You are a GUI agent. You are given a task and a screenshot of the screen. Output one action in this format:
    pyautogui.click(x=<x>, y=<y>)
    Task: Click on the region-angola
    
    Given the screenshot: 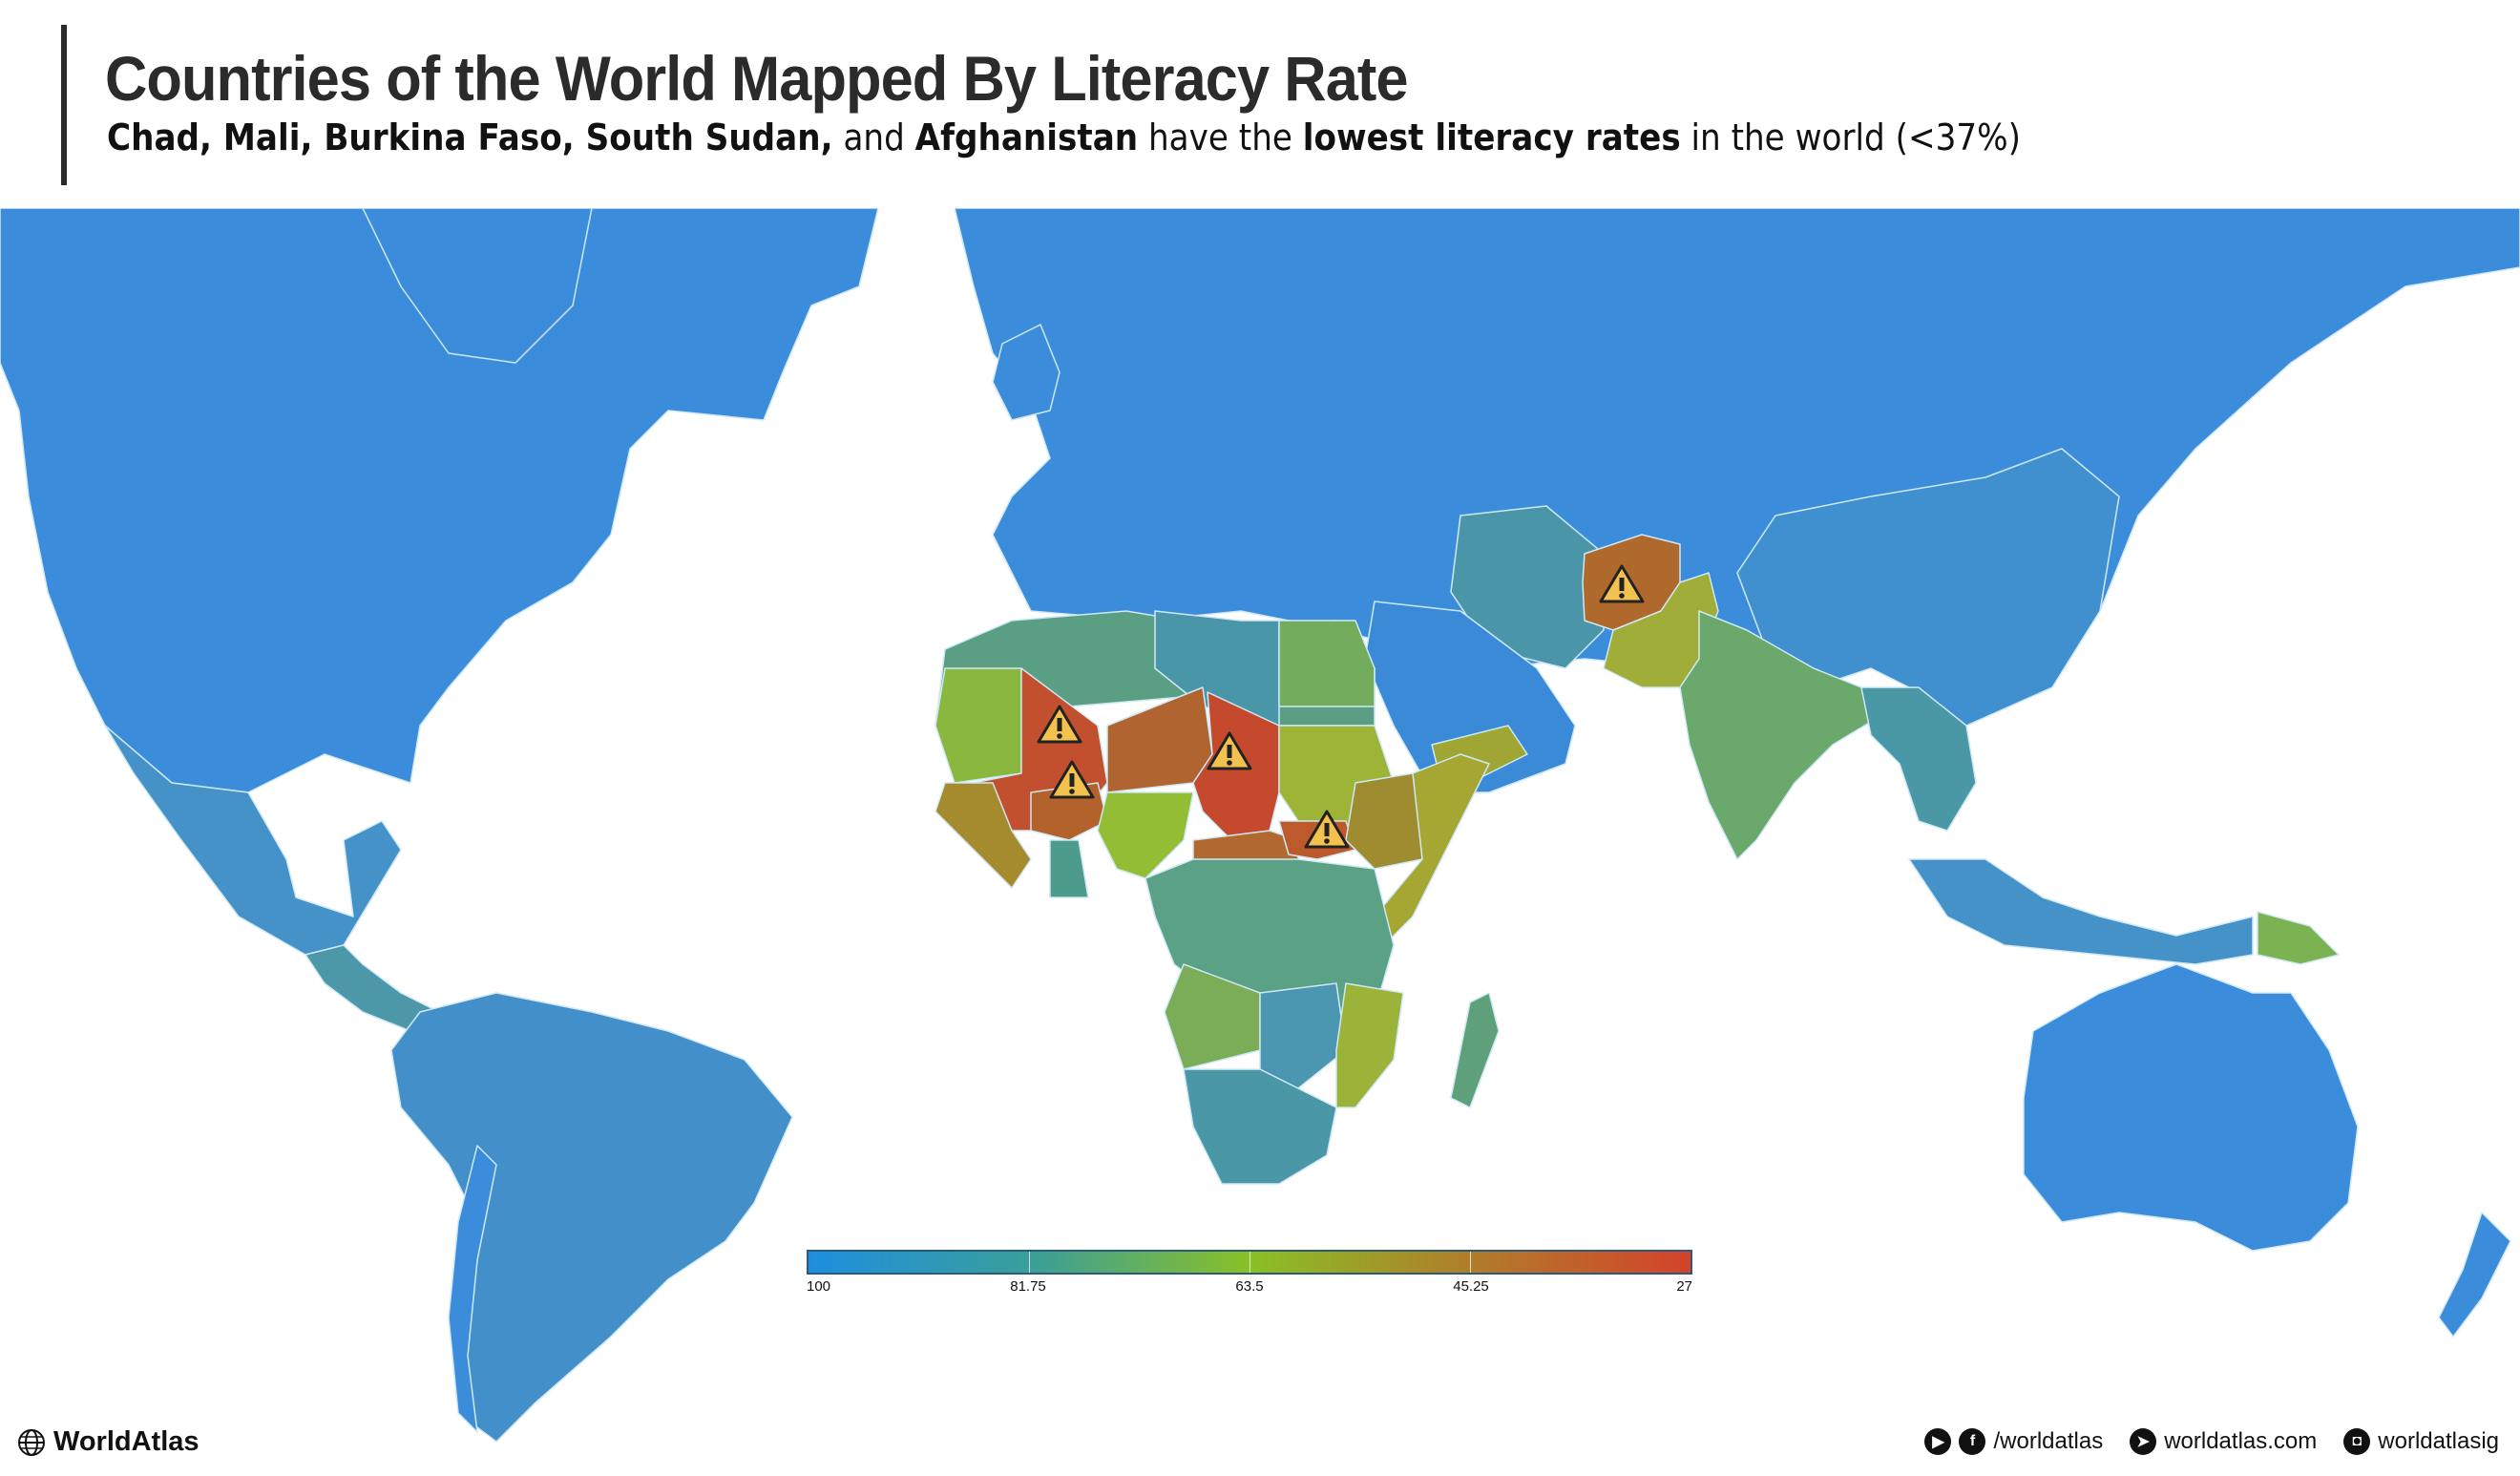 What is the action you would take?
    pyautogui.click(x=1213, y=1017)
    